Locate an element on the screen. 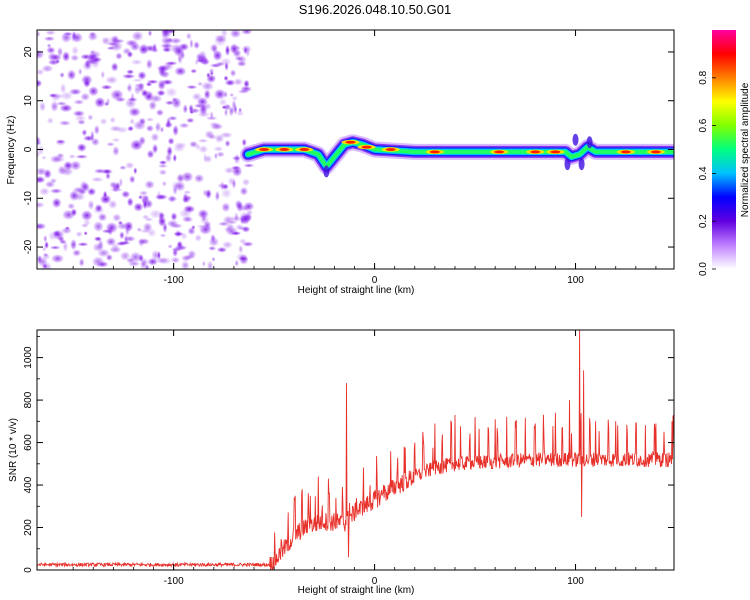  spectrogram-xlabel: Height of straight line (km) is located at coordinates (356, 290).